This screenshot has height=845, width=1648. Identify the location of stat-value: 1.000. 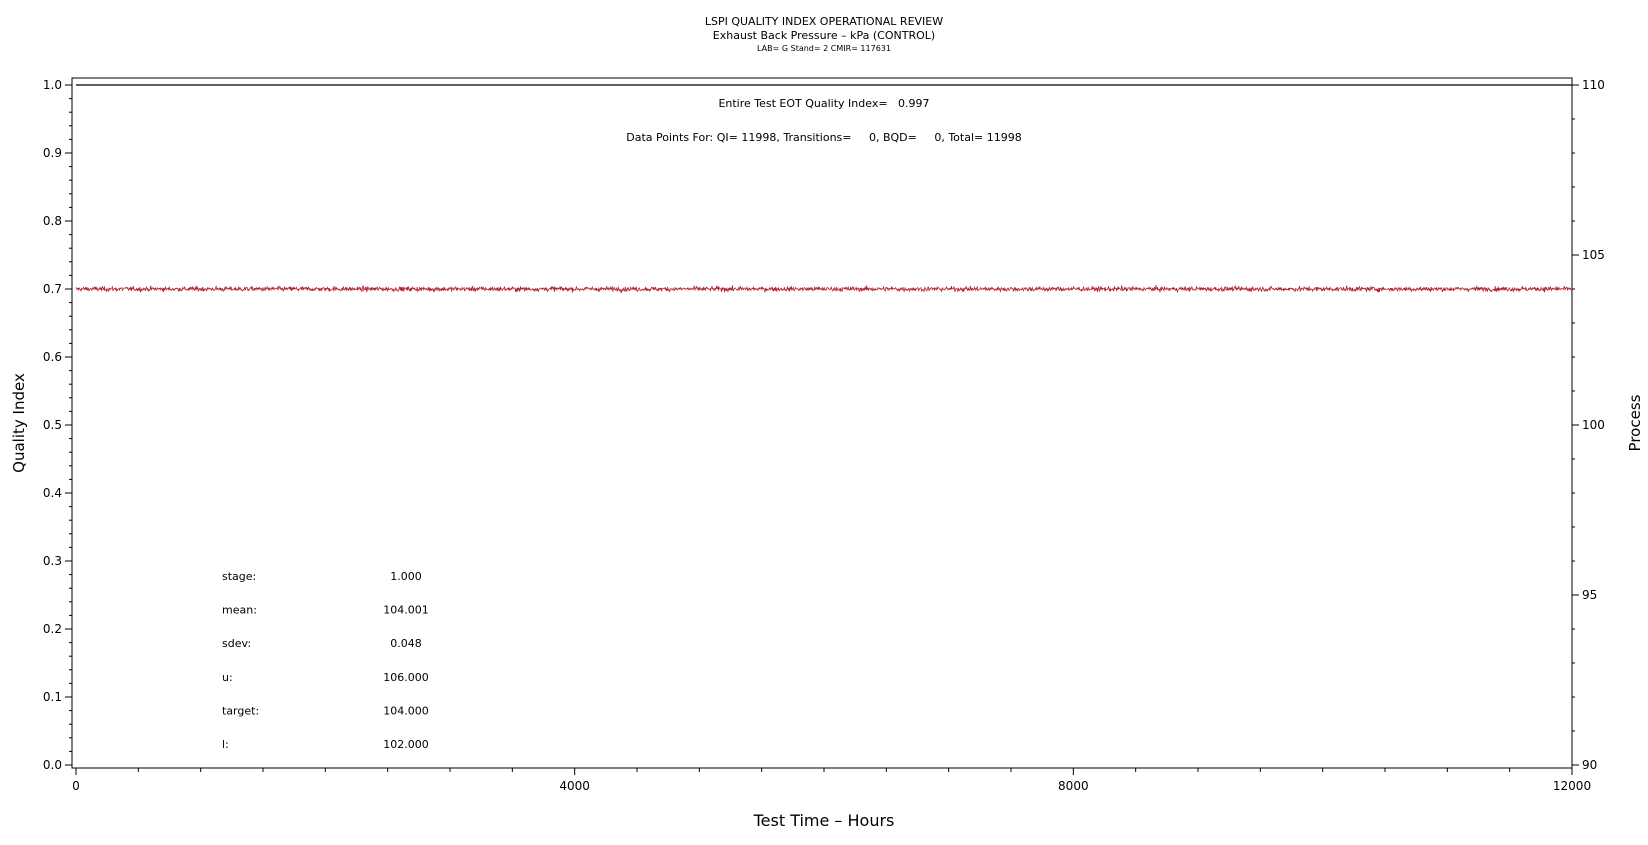
(406, 576).